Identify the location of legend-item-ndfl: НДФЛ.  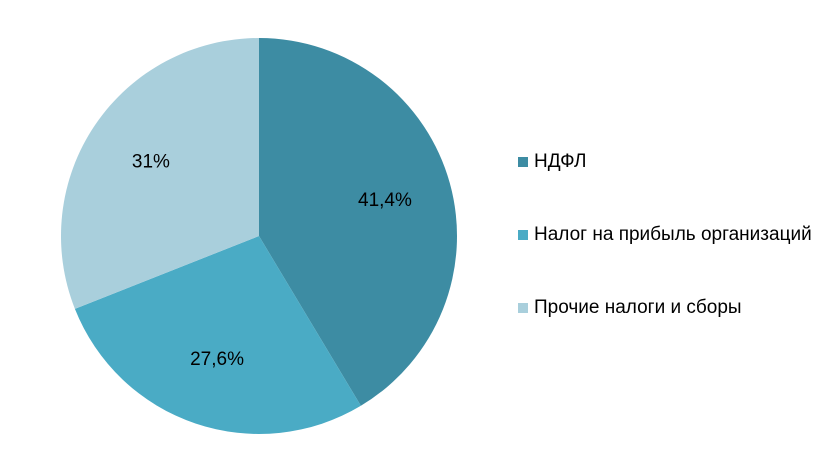
(674, 162).